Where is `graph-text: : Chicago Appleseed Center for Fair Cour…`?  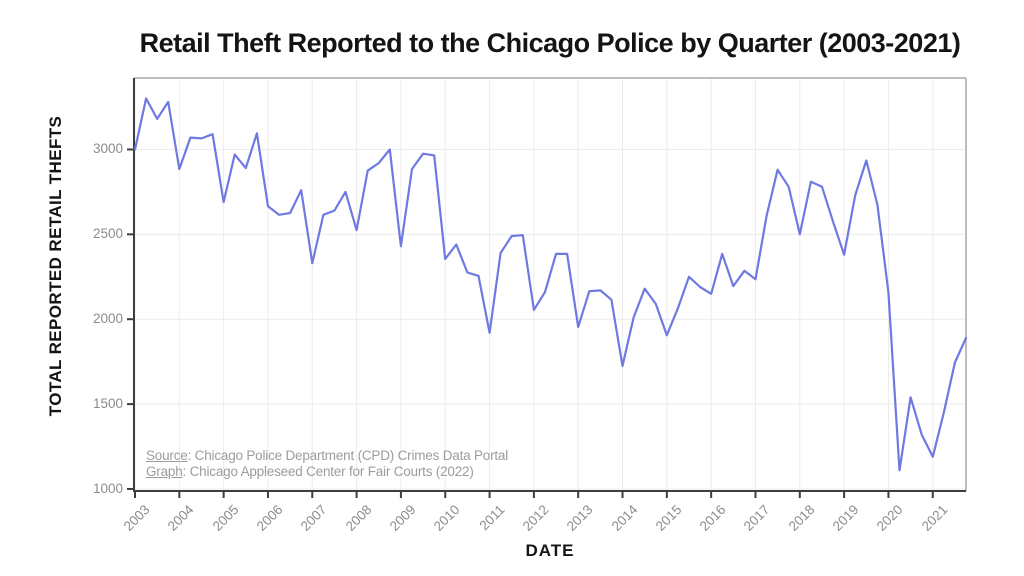 graph-text: : Chicago Appleseed Center for Fair Cour… is located at coordinates (328, 471).